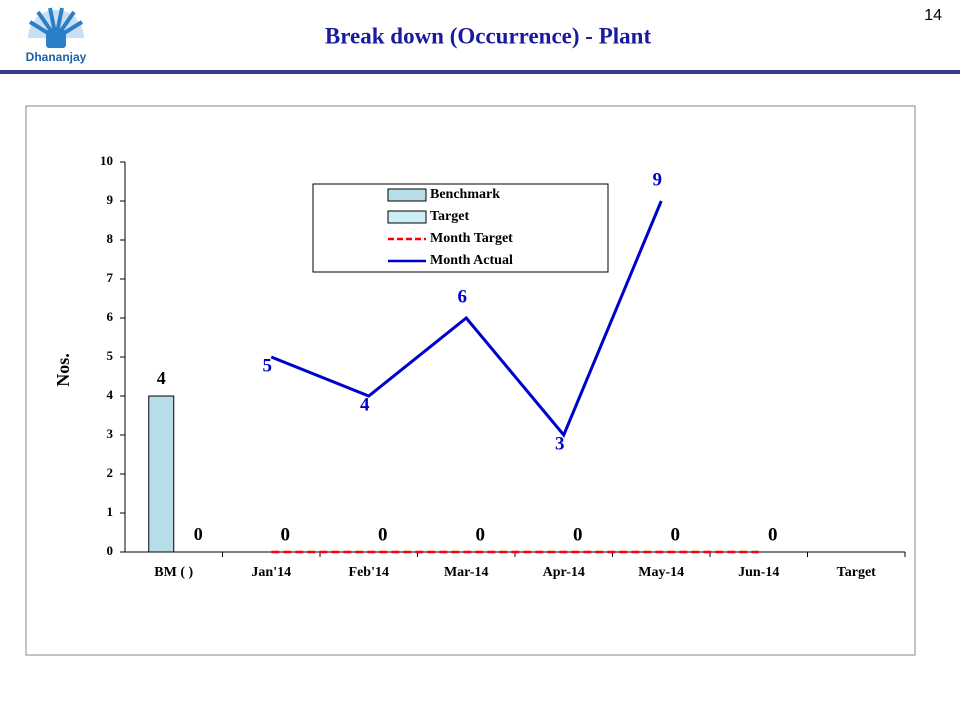  What do you see at coordinates (466, 319) in the screenshot?
I see `line` at bounding box center [466, 319].